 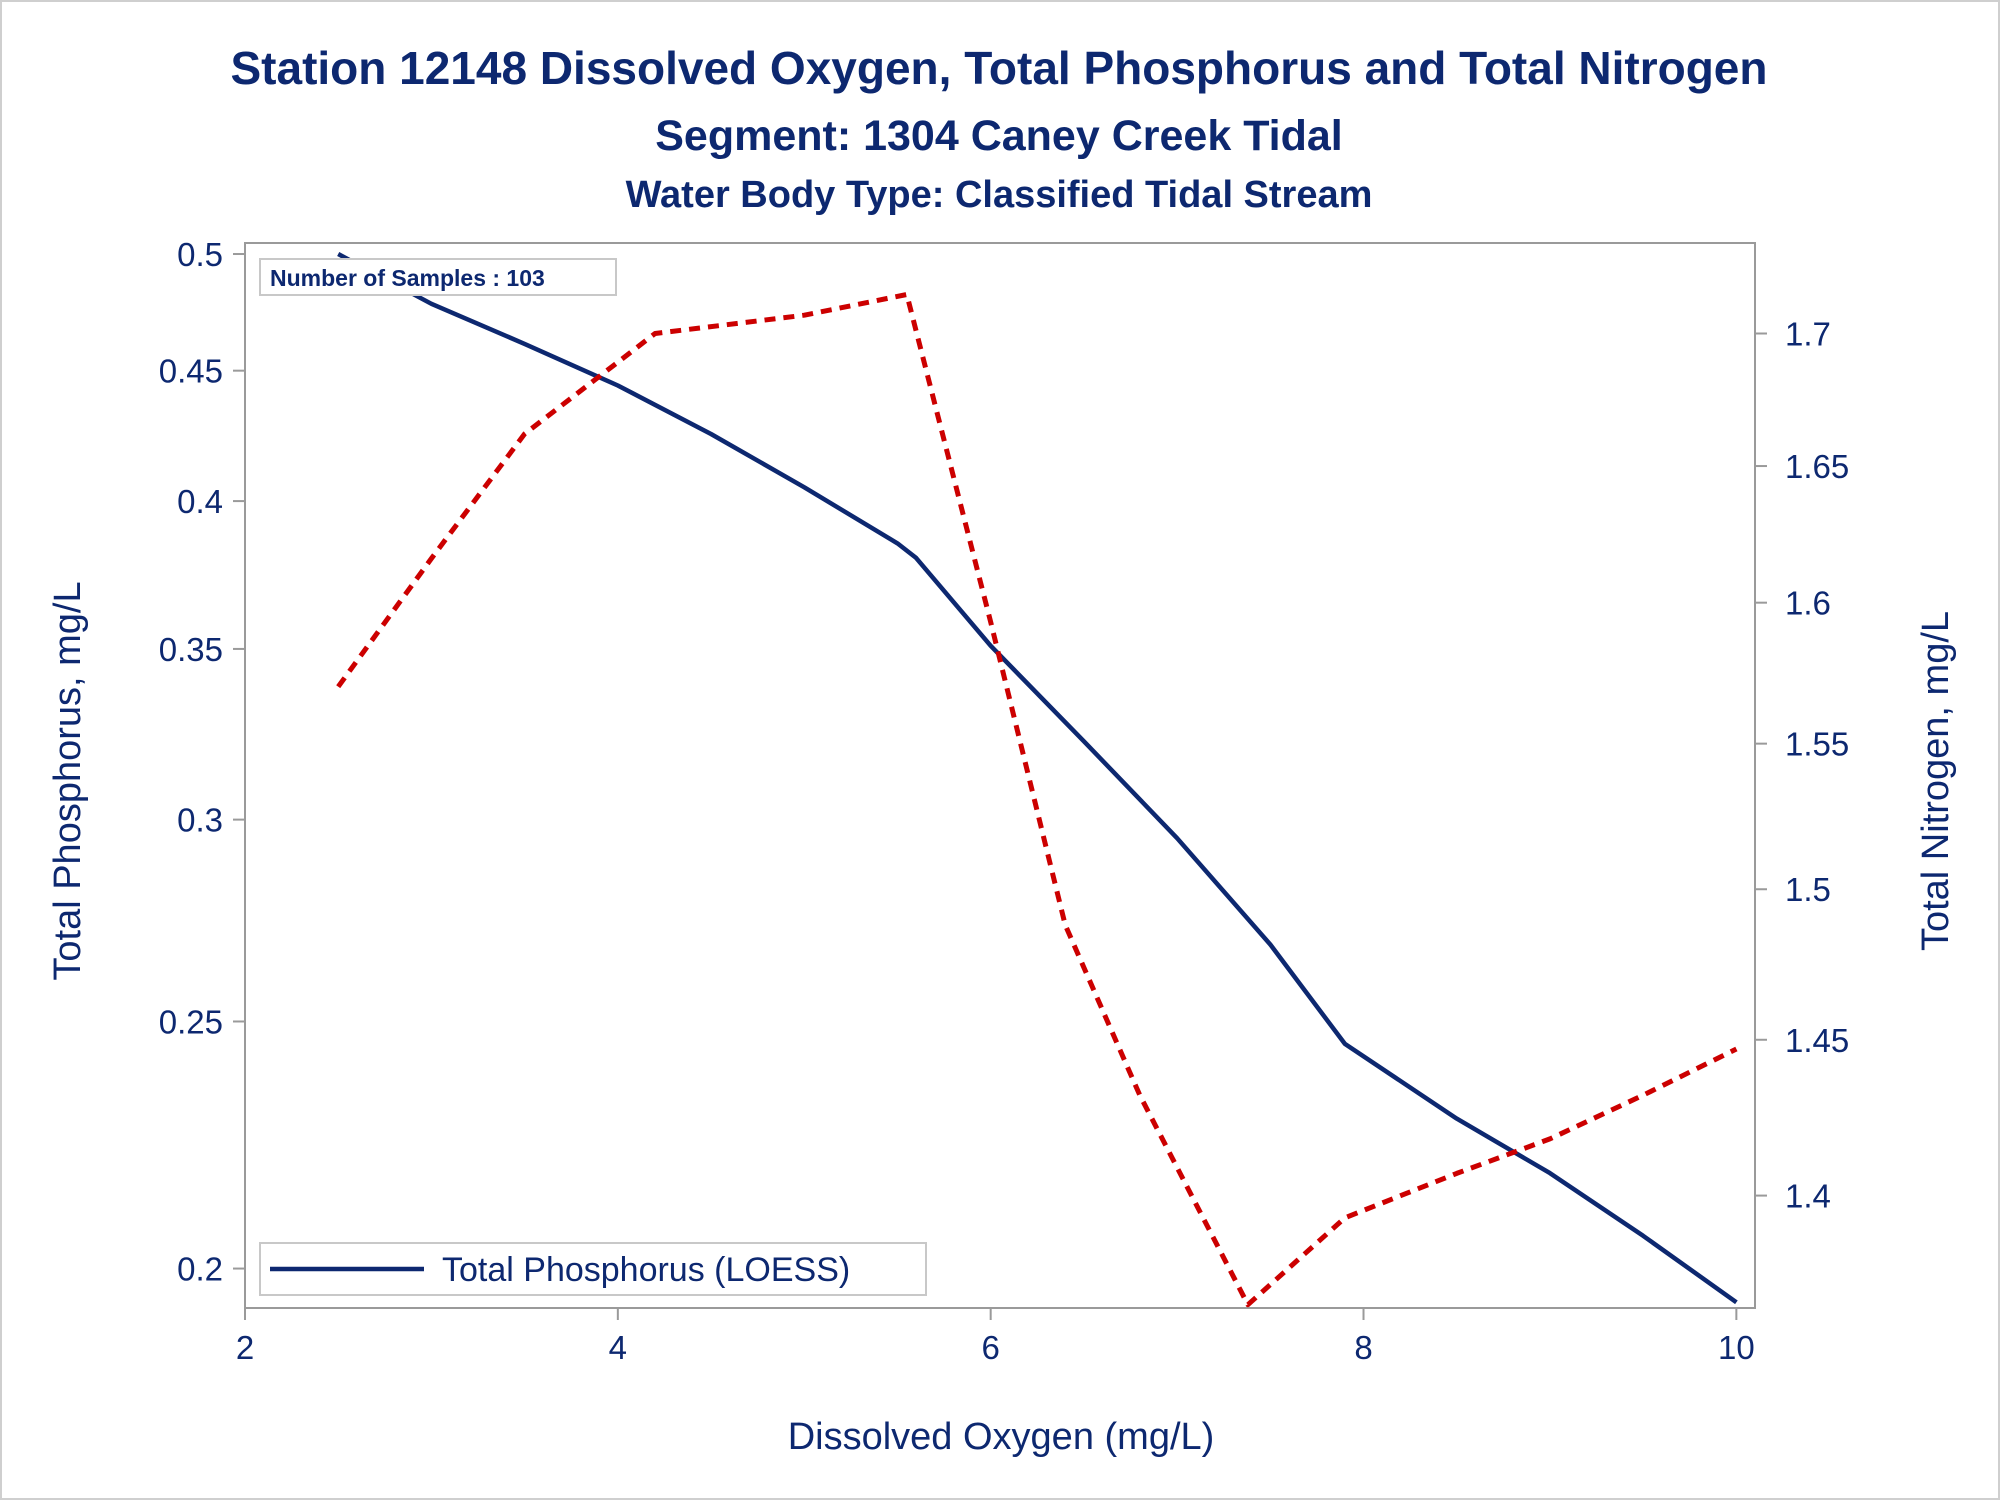 What do you see at coordinates (191, 649) in the screenshot?
I see `y-tick-label: 0.35` at bounding box center [191, 649].